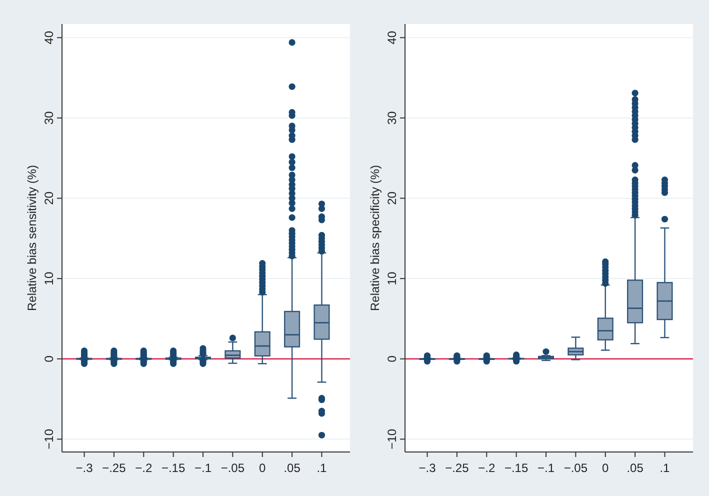 This screenshot has height=496, width=709. What do you see at coordinates (375, 238) in the screenshot?
I see `y-axis-title: Relative bias specificity (%)` at bounding box center [375, 238].